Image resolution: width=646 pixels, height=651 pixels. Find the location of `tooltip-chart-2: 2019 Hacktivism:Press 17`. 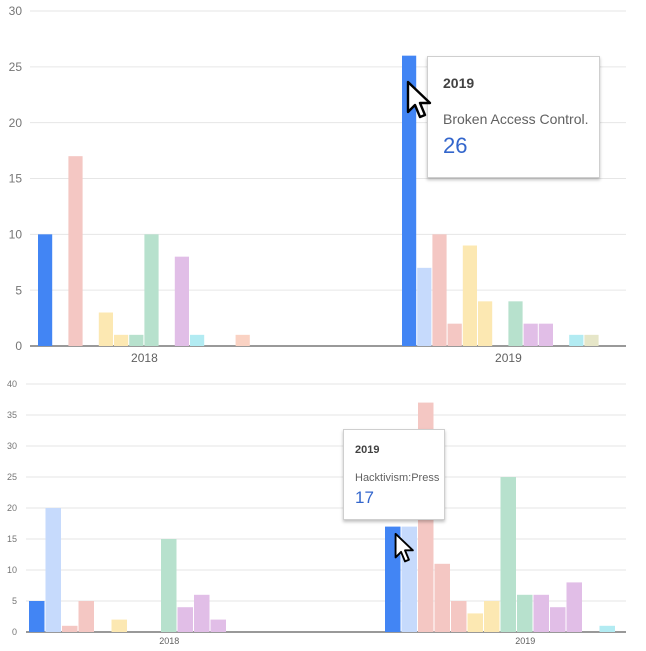

tooltip-chart-2: 2019 Hacktivism:Press 17 is located at coordinates (394, 474).